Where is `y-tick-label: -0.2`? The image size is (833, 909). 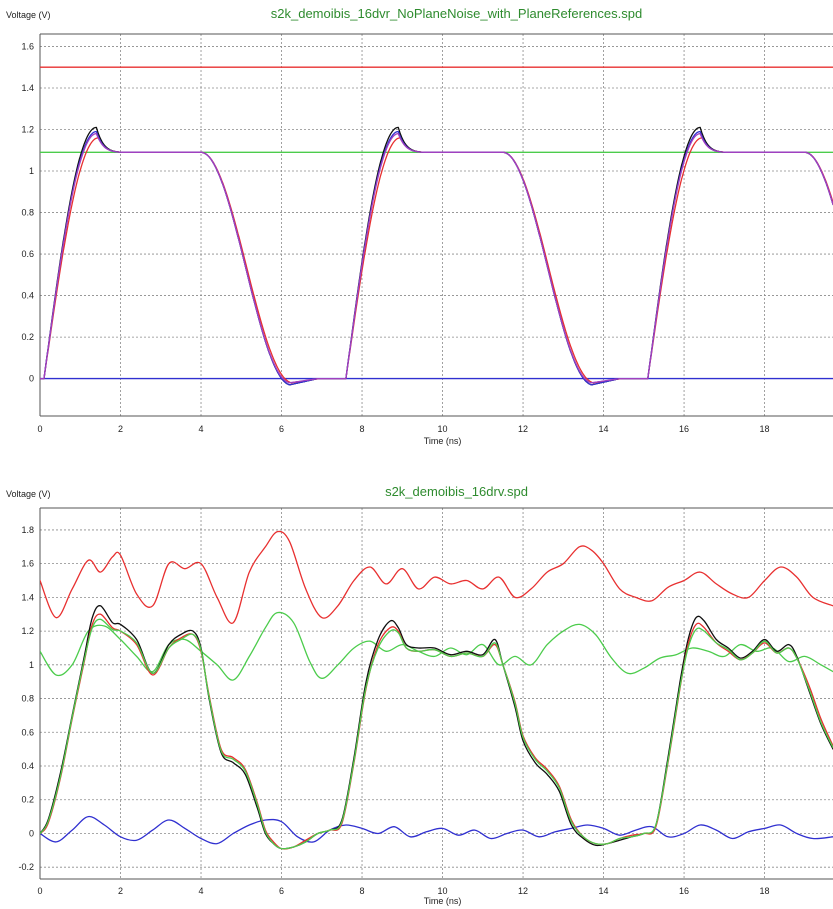
y-tick-label: -0.2 is located at coordinates (26, 867).